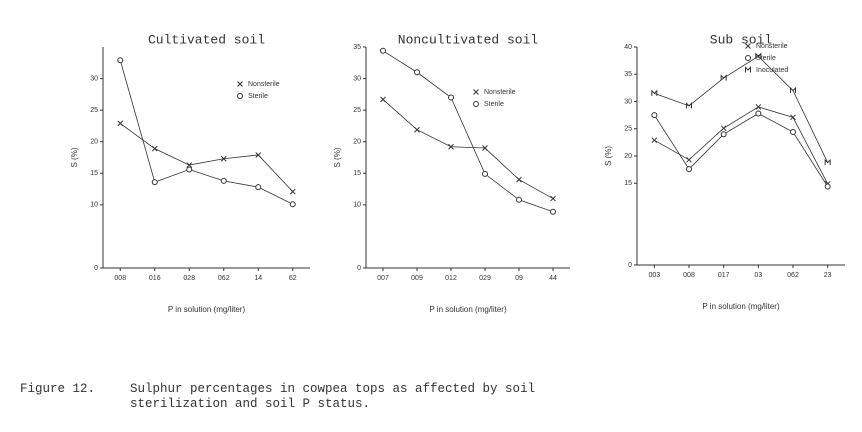  I want to click on x-tick-label: 09, so click(519, 278).